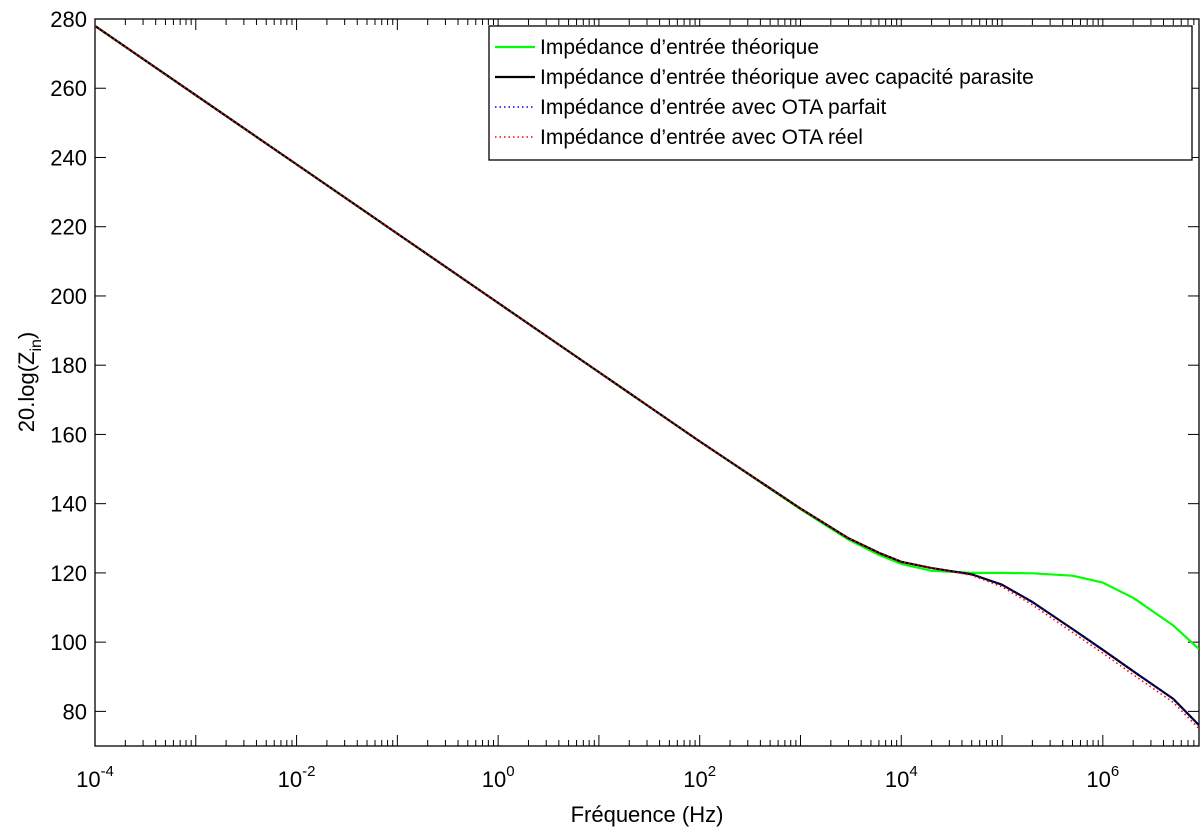  Describe the element at coordinates (68, 157) in the screenshot. I see `y-tick-label: 240` at that location.